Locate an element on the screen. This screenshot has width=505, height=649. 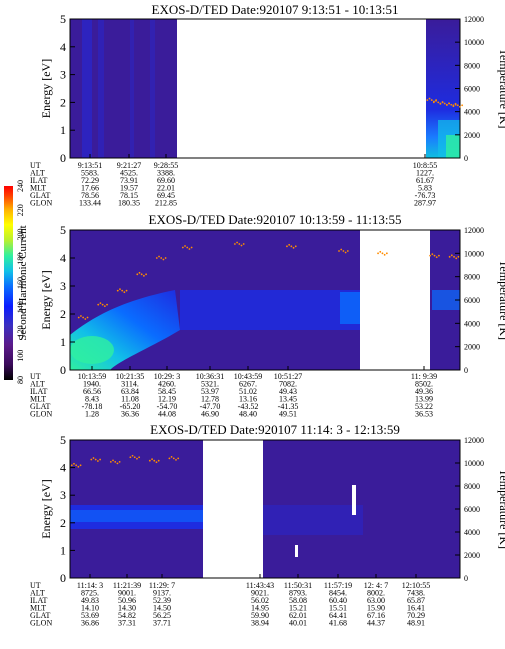
colorbar-tick-label: 200 is located at coordinates (20, 235).